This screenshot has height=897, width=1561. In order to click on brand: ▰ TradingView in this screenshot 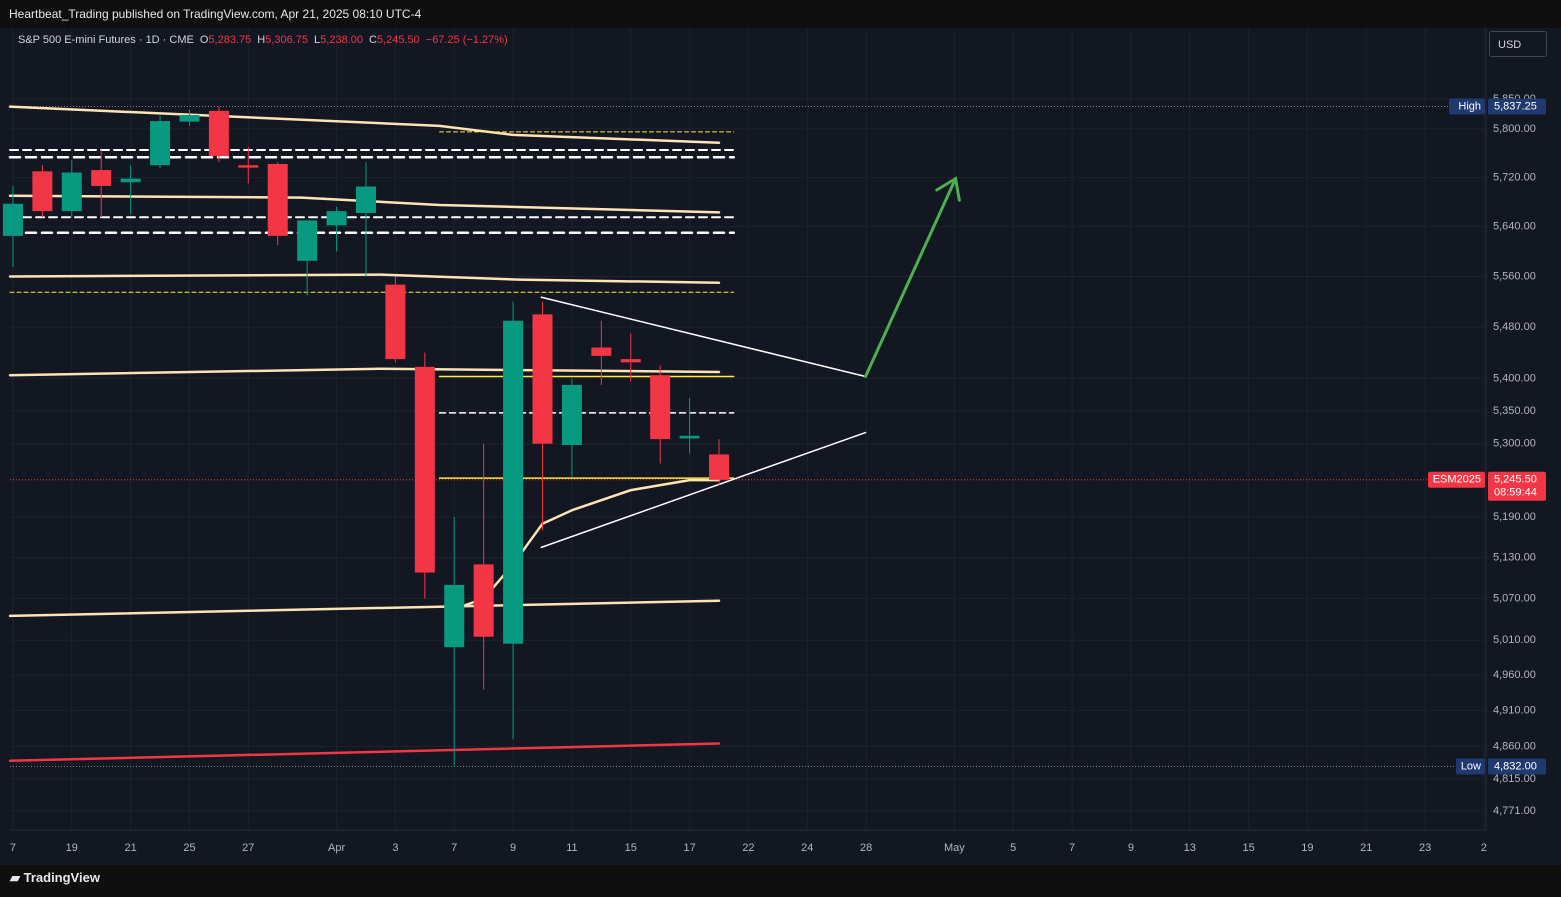, I will do `click(55, 877)`.